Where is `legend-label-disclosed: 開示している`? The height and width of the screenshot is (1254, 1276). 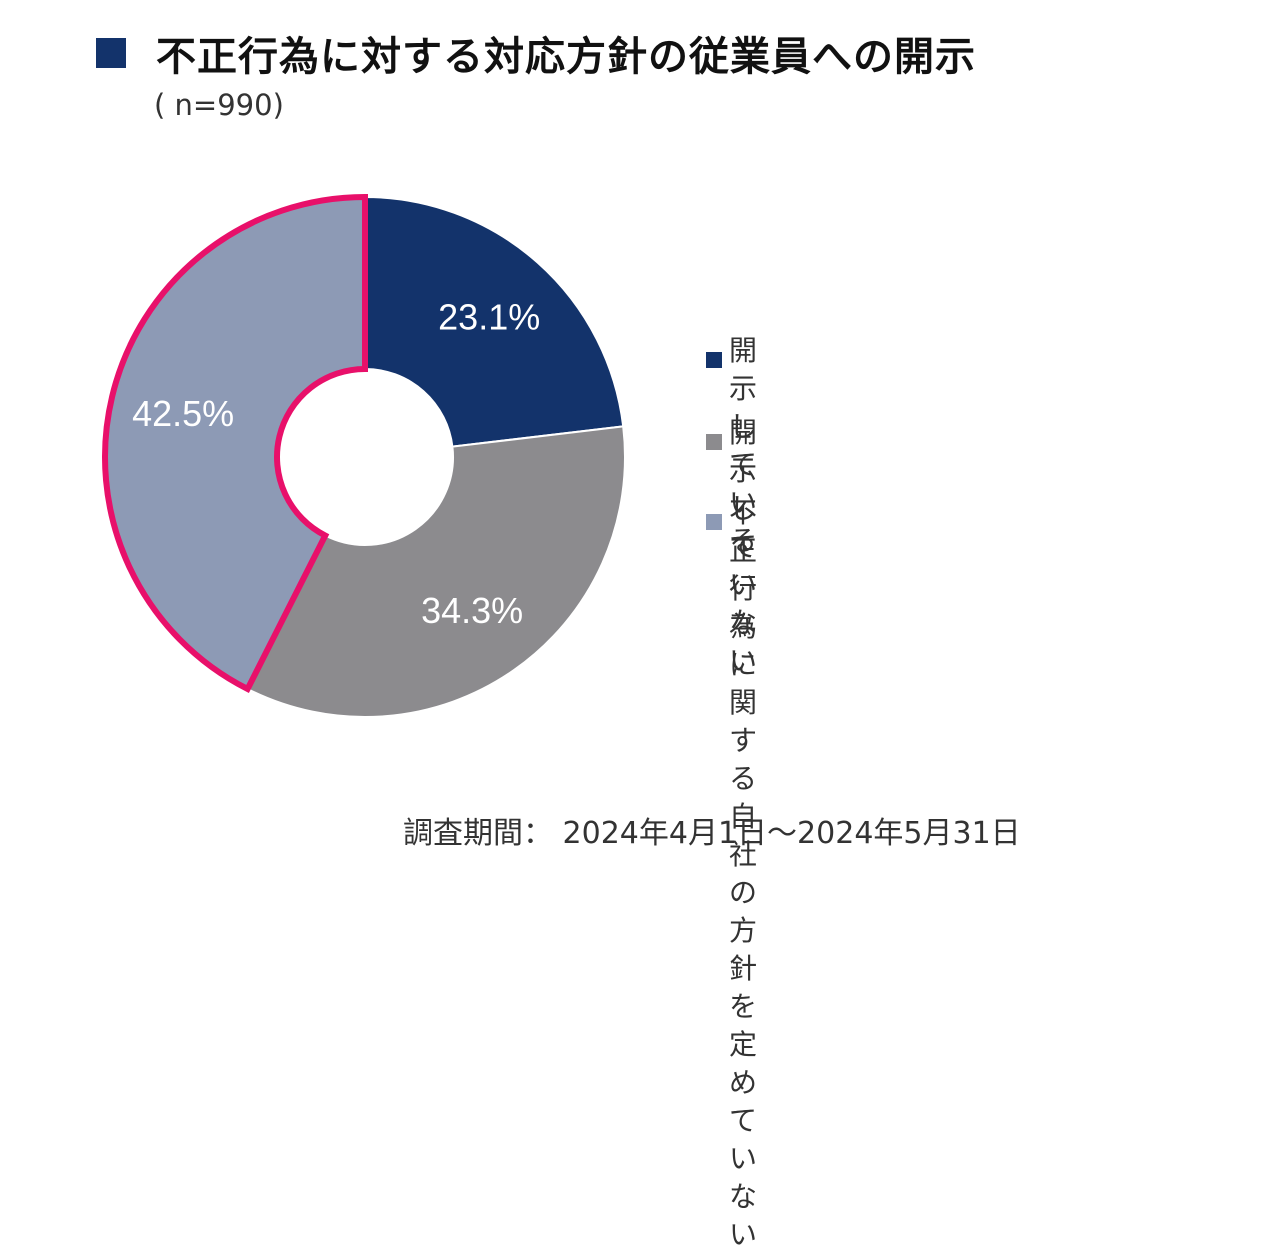 legend-label-disclosed: 開示している is located at coordinates (744, 445).